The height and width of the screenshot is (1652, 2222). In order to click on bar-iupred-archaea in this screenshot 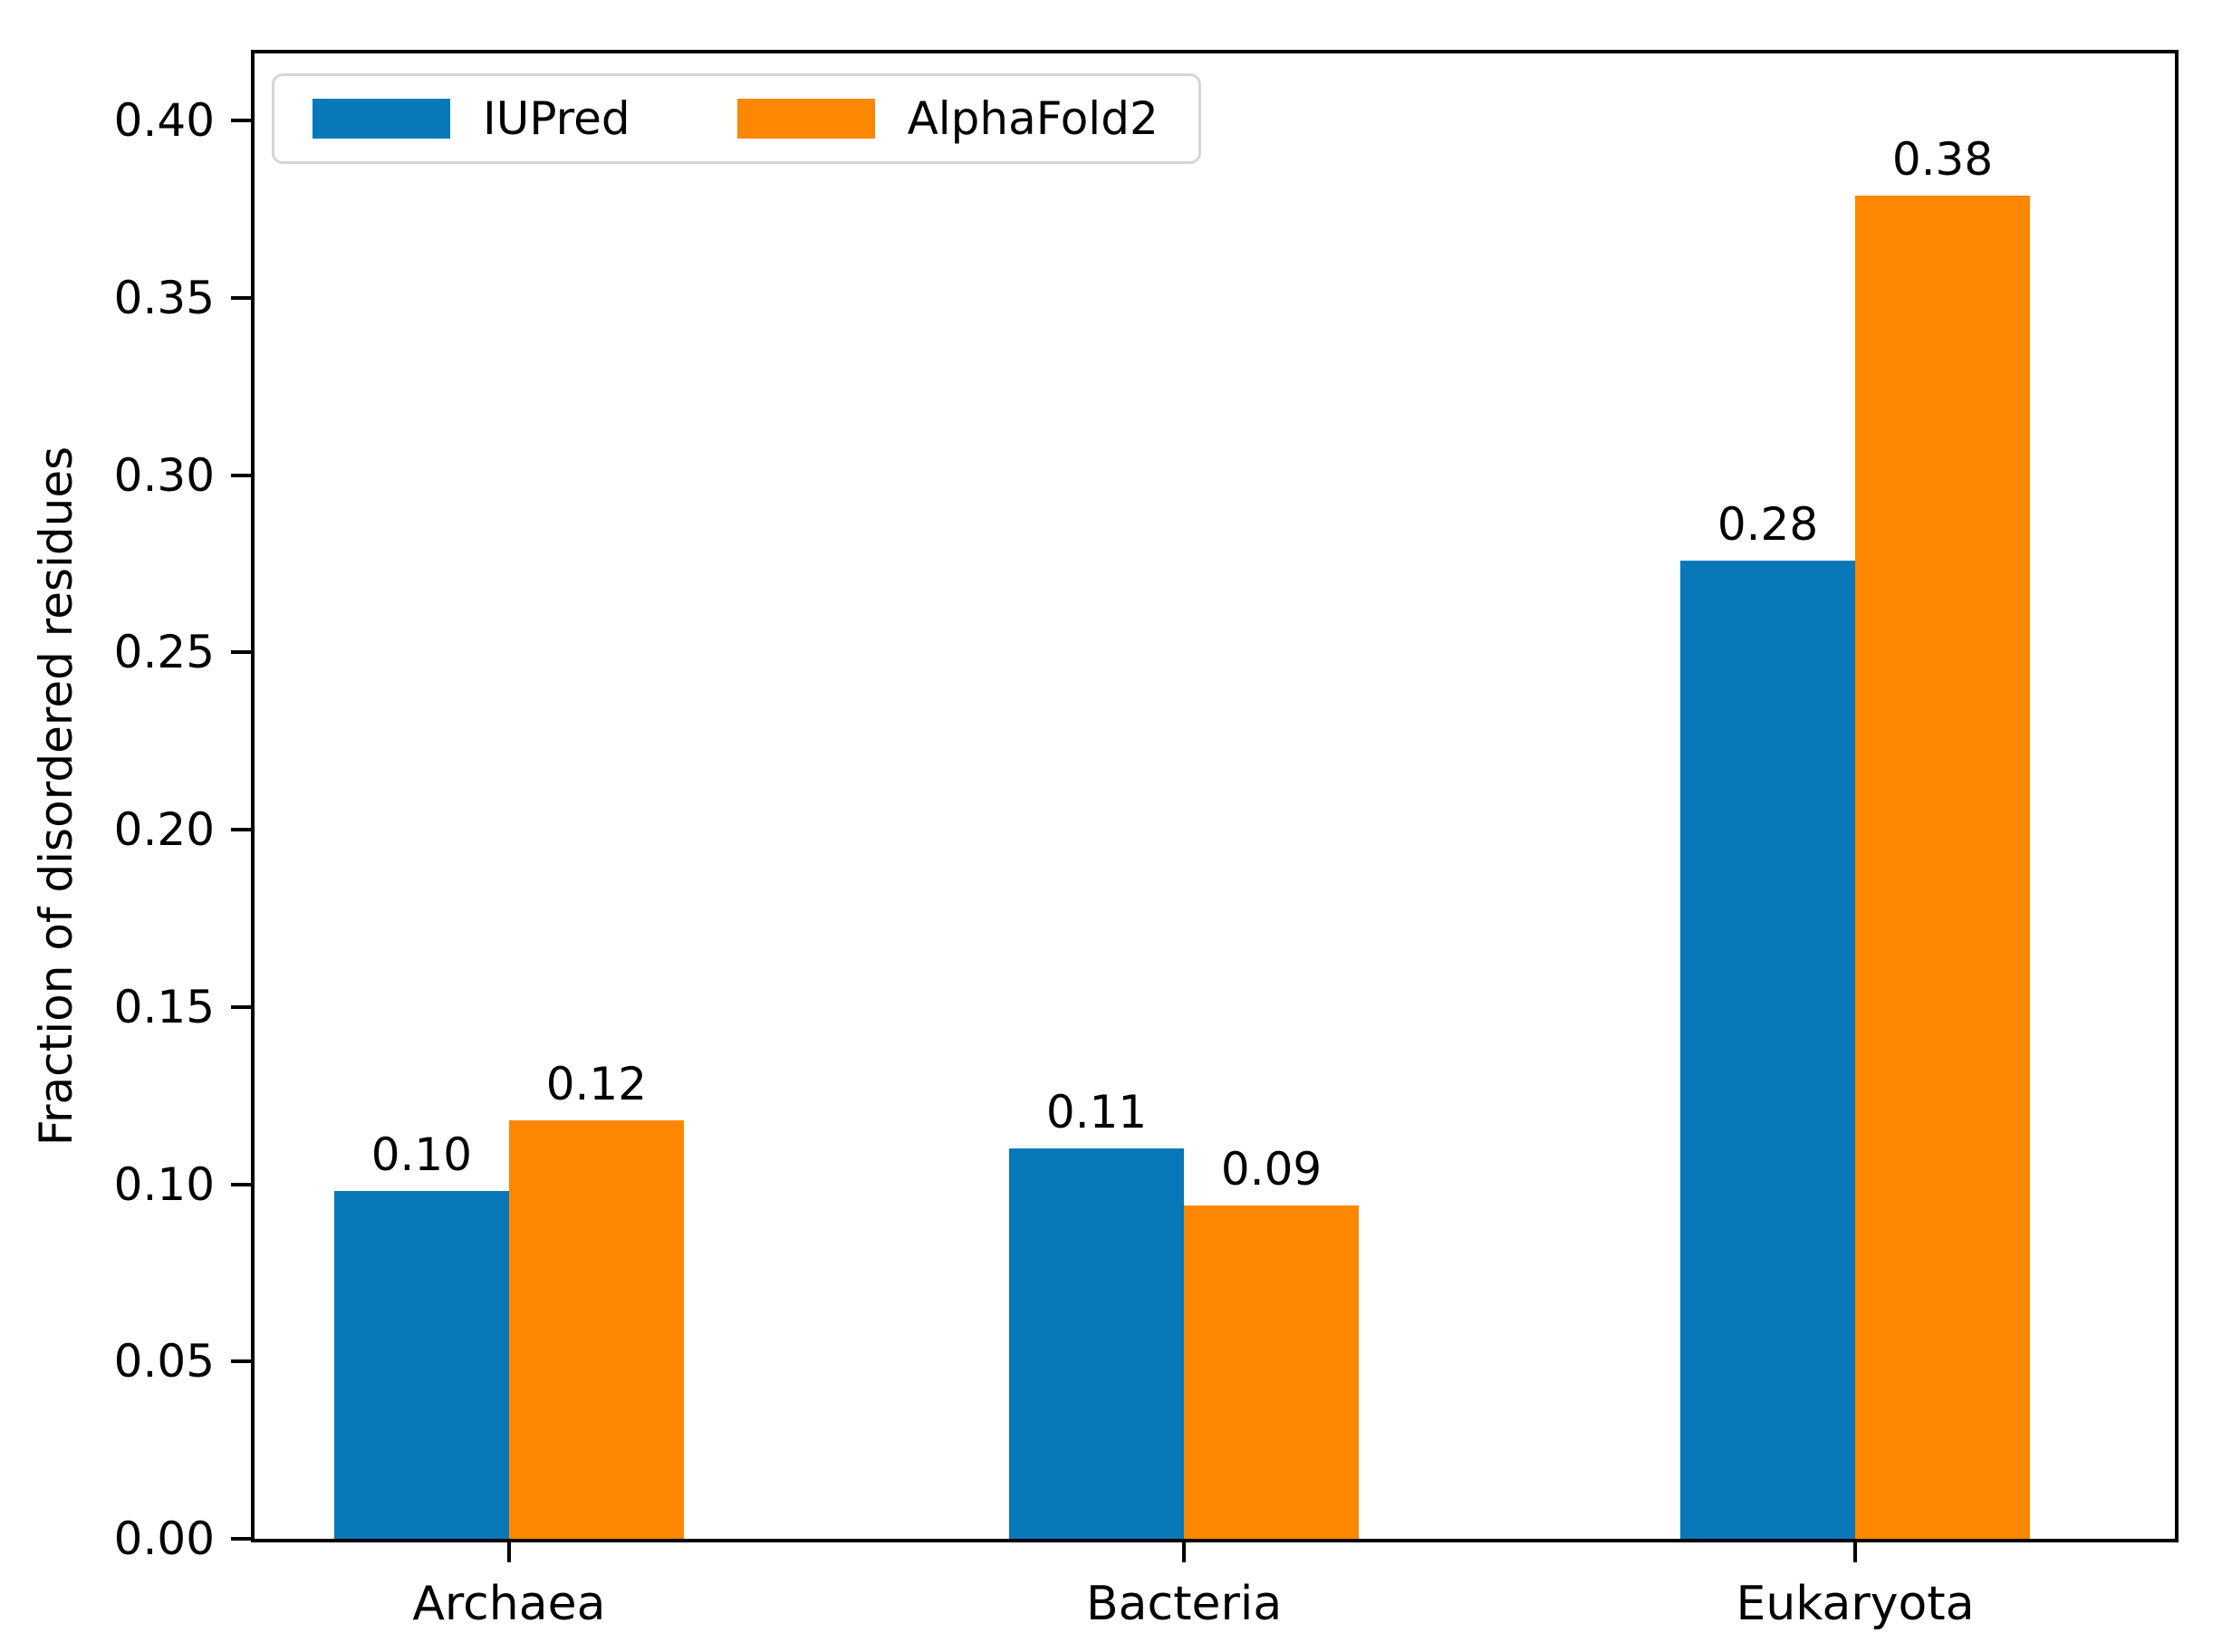, I will do `click(421, 1365)`.